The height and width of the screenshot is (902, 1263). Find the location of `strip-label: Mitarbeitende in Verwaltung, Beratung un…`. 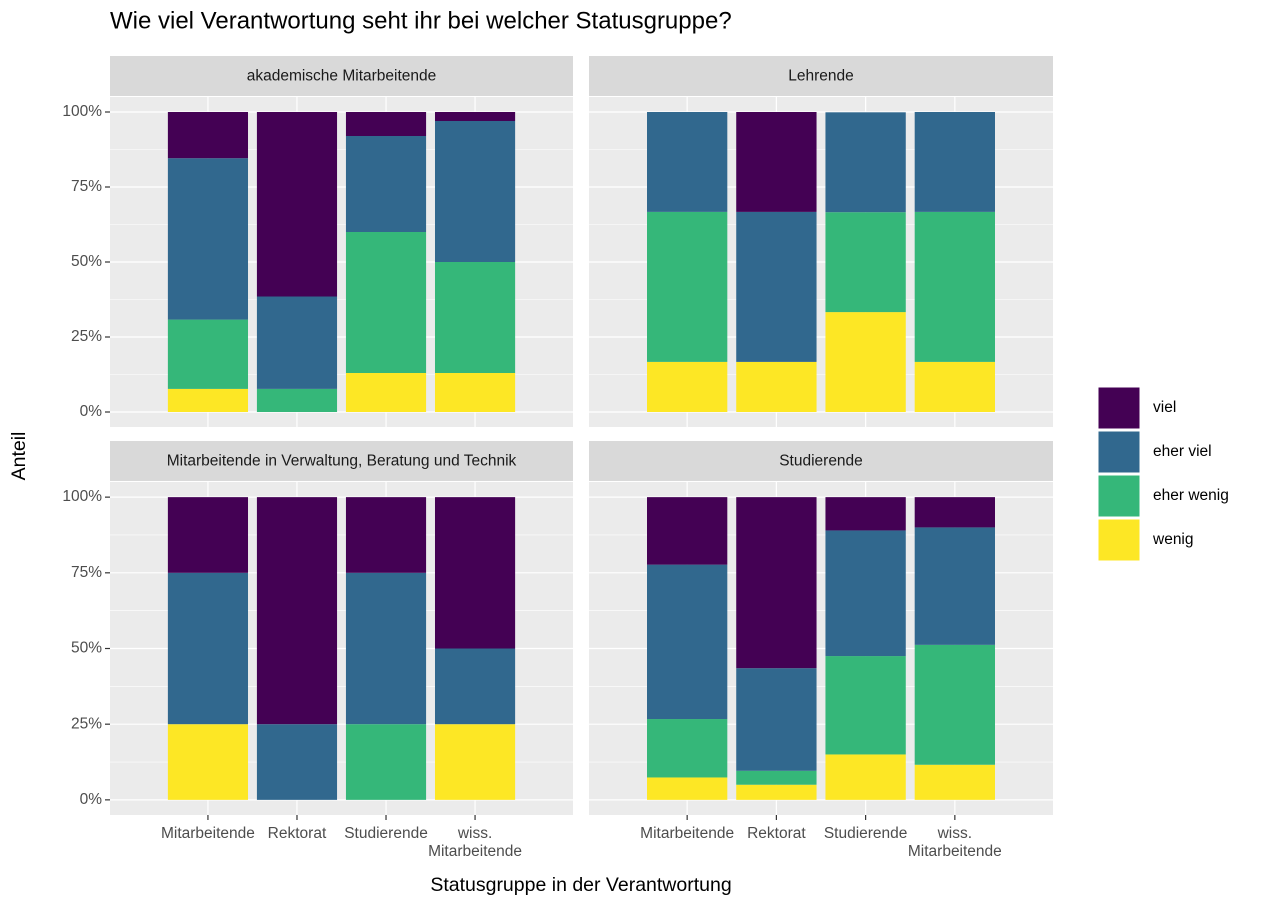

strip-label: Mitarbeitende in Verwaltung, Beratung un… is located at coordinates (342, 461).